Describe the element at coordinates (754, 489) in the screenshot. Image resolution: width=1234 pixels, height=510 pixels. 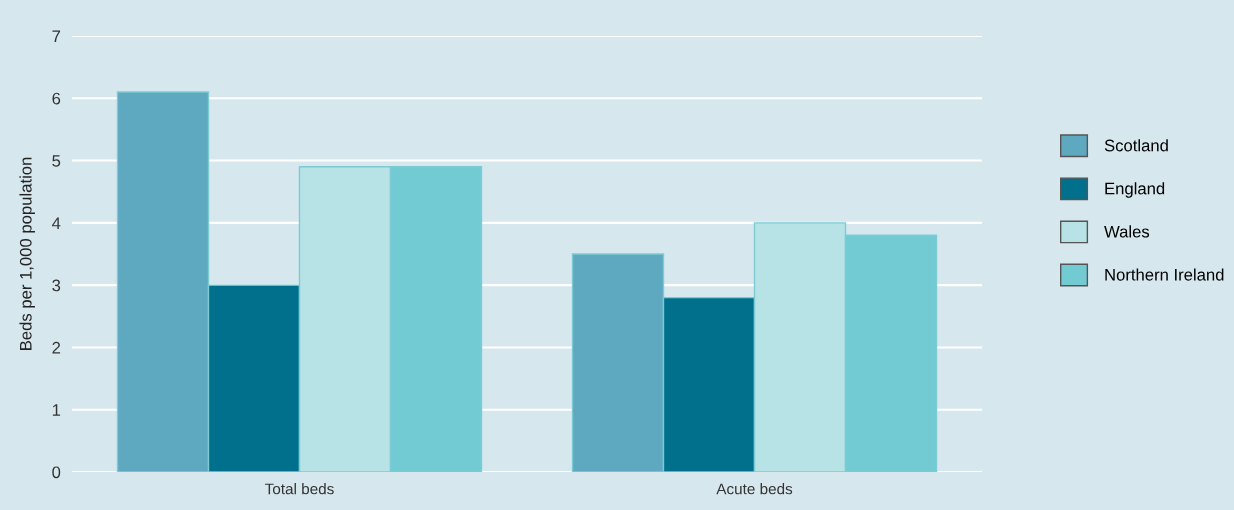
I see `x-tick-label: Acute beds` at that location.